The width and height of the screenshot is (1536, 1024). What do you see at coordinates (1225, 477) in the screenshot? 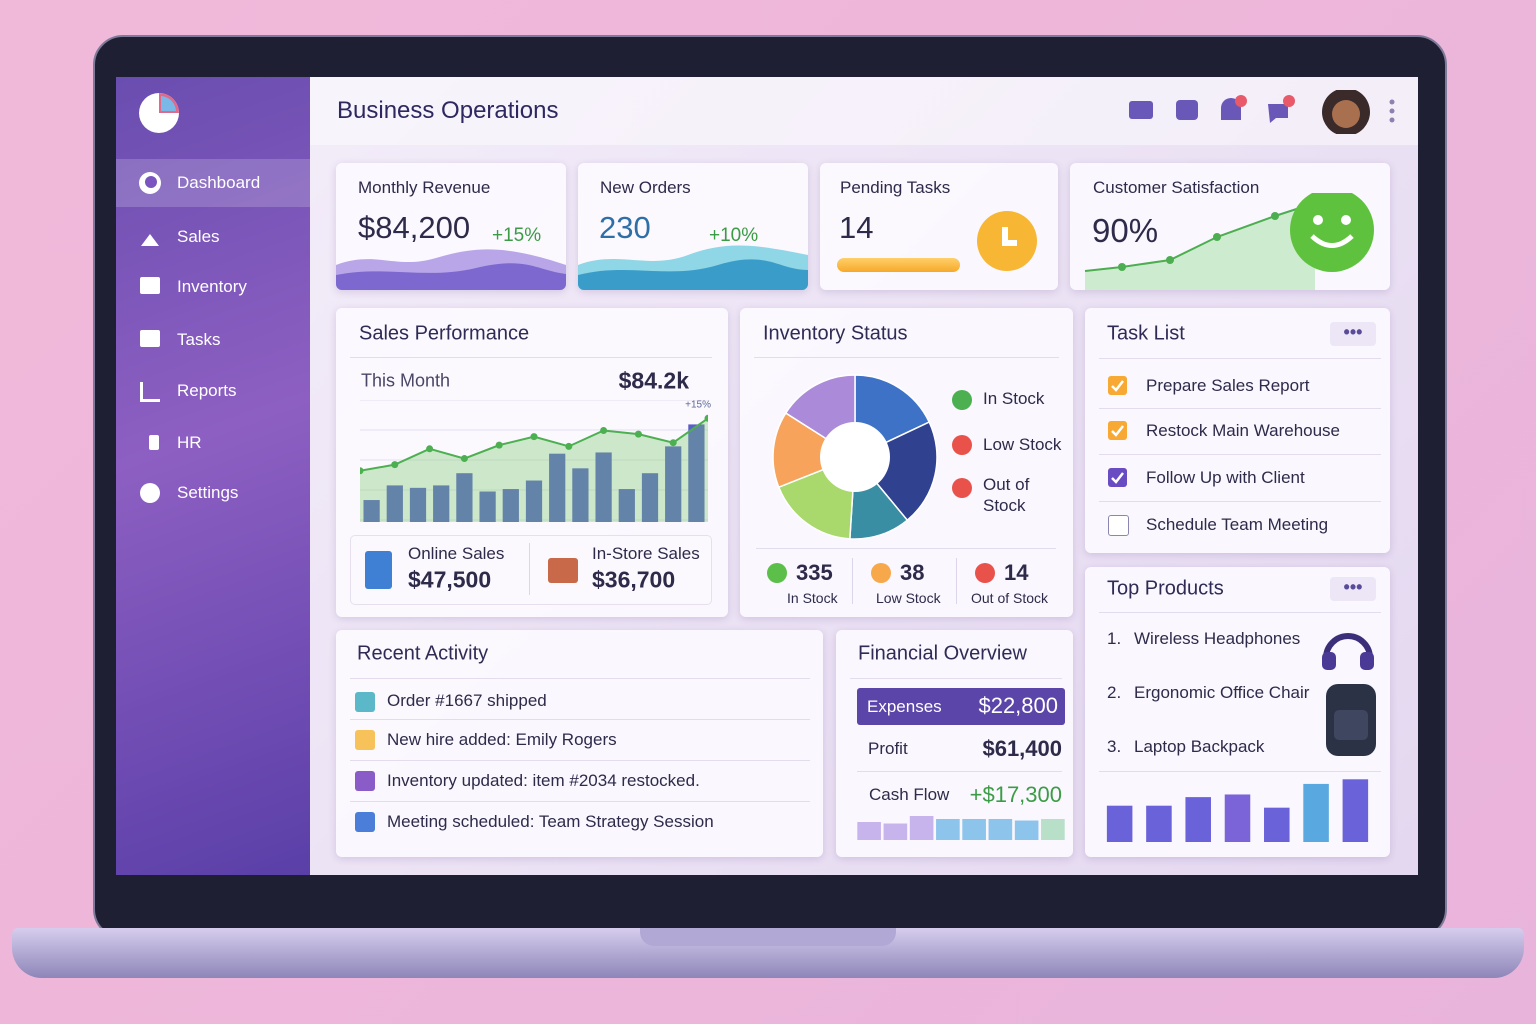
I see `task-text: Follow Up with Client` at bounding box center [1225, 477].